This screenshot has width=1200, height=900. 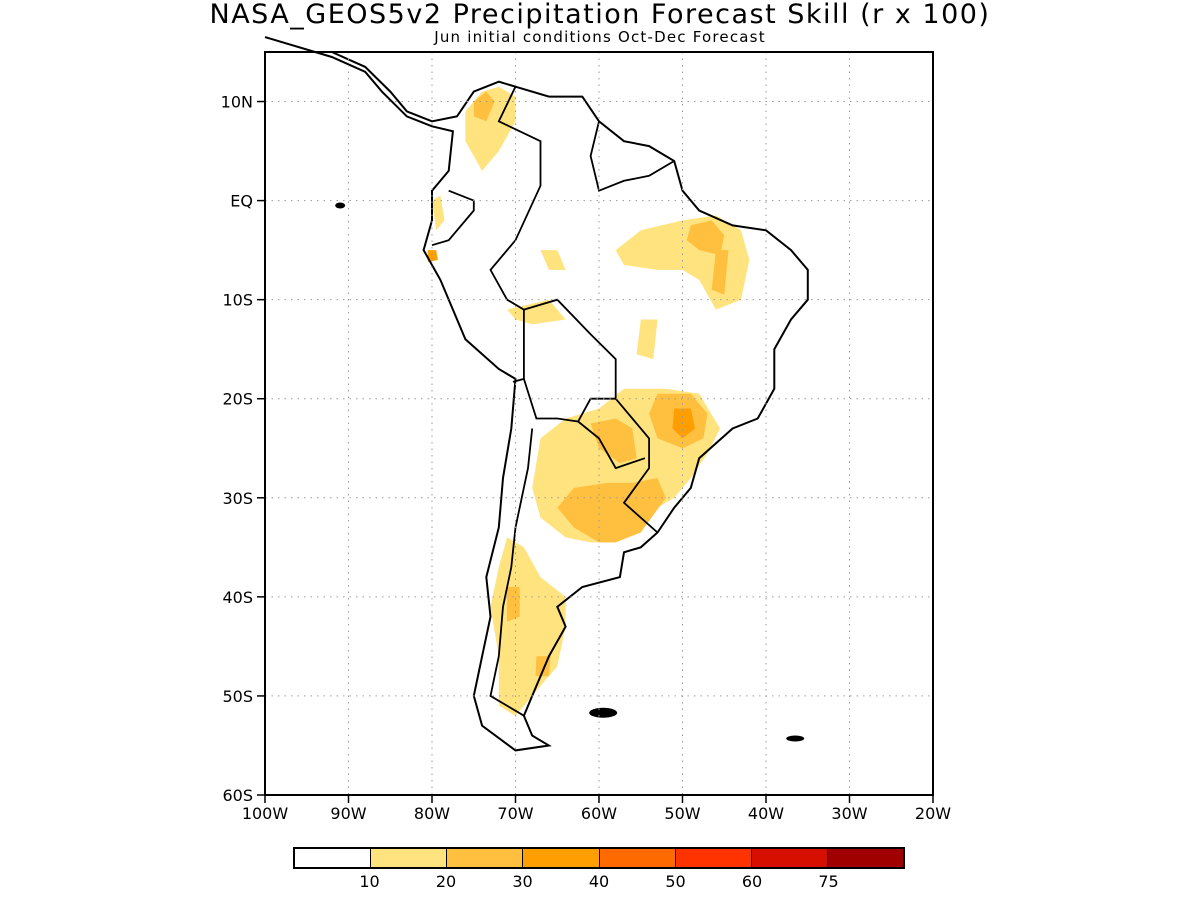 What do you see at coordinates (237, 399) in the screenshot?
I see `y-tick-label: 20S` at bounding box center [237, 399].